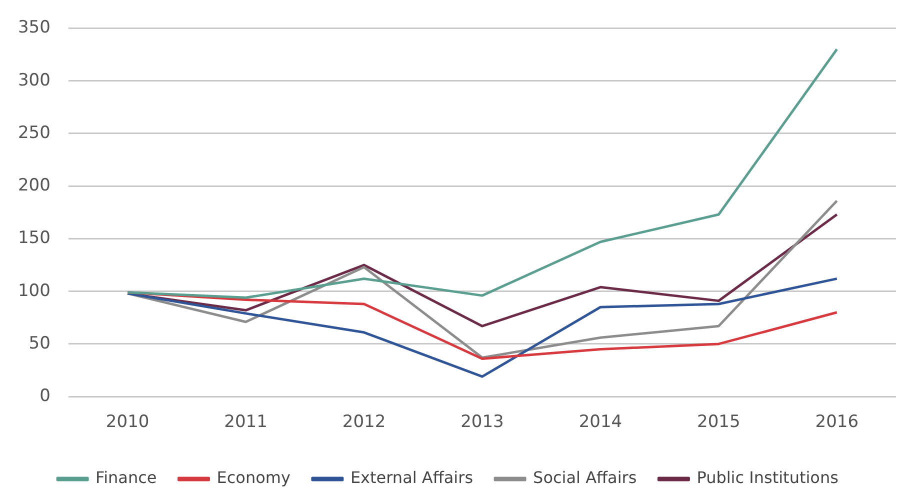 The height and width of the screenshot is (497, 906). Describe the element at coordinates (45, 396) in the screenshot. I see `y-tick-label: 0` at that location.